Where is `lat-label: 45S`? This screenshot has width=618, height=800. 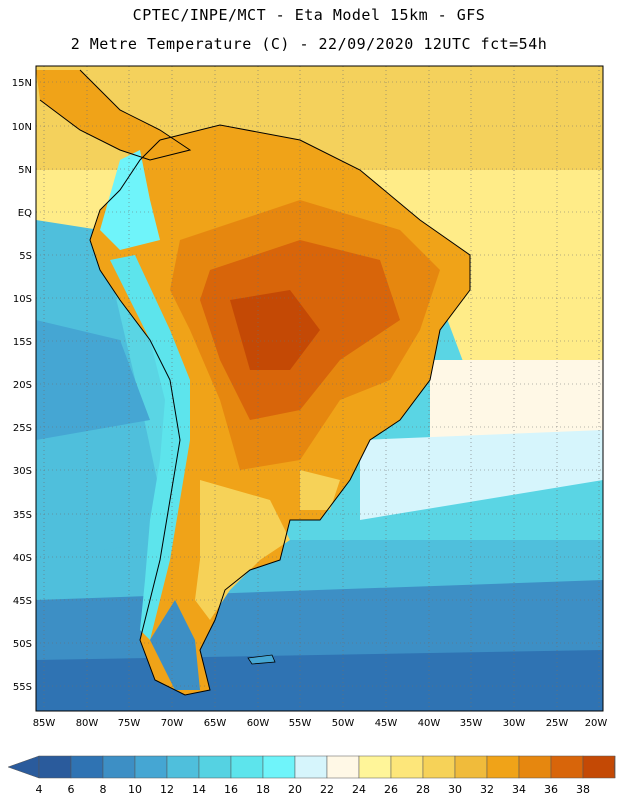
lat-label: 45S is located at coordinates (22, 601).